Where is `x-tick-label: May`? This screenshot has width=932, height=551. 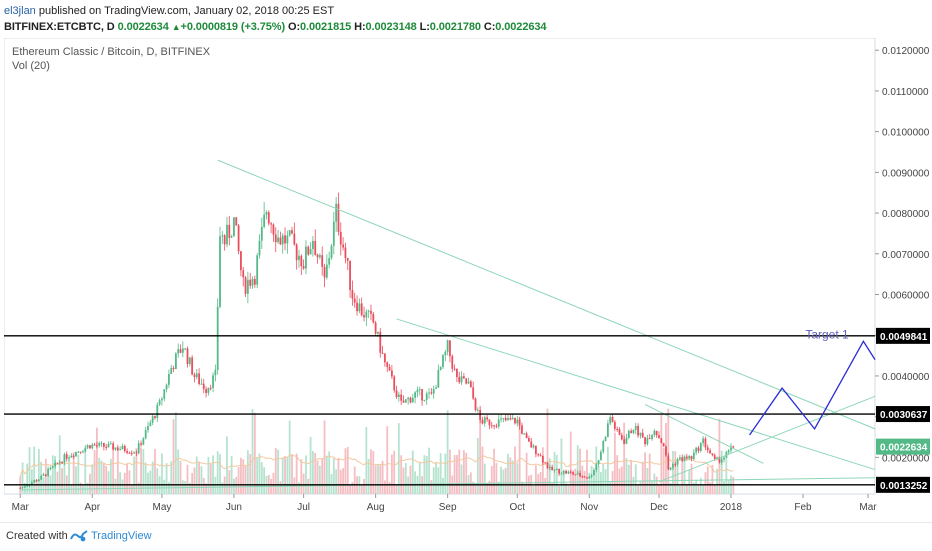
x-tick-label: May is located at coordinates (161, 507).